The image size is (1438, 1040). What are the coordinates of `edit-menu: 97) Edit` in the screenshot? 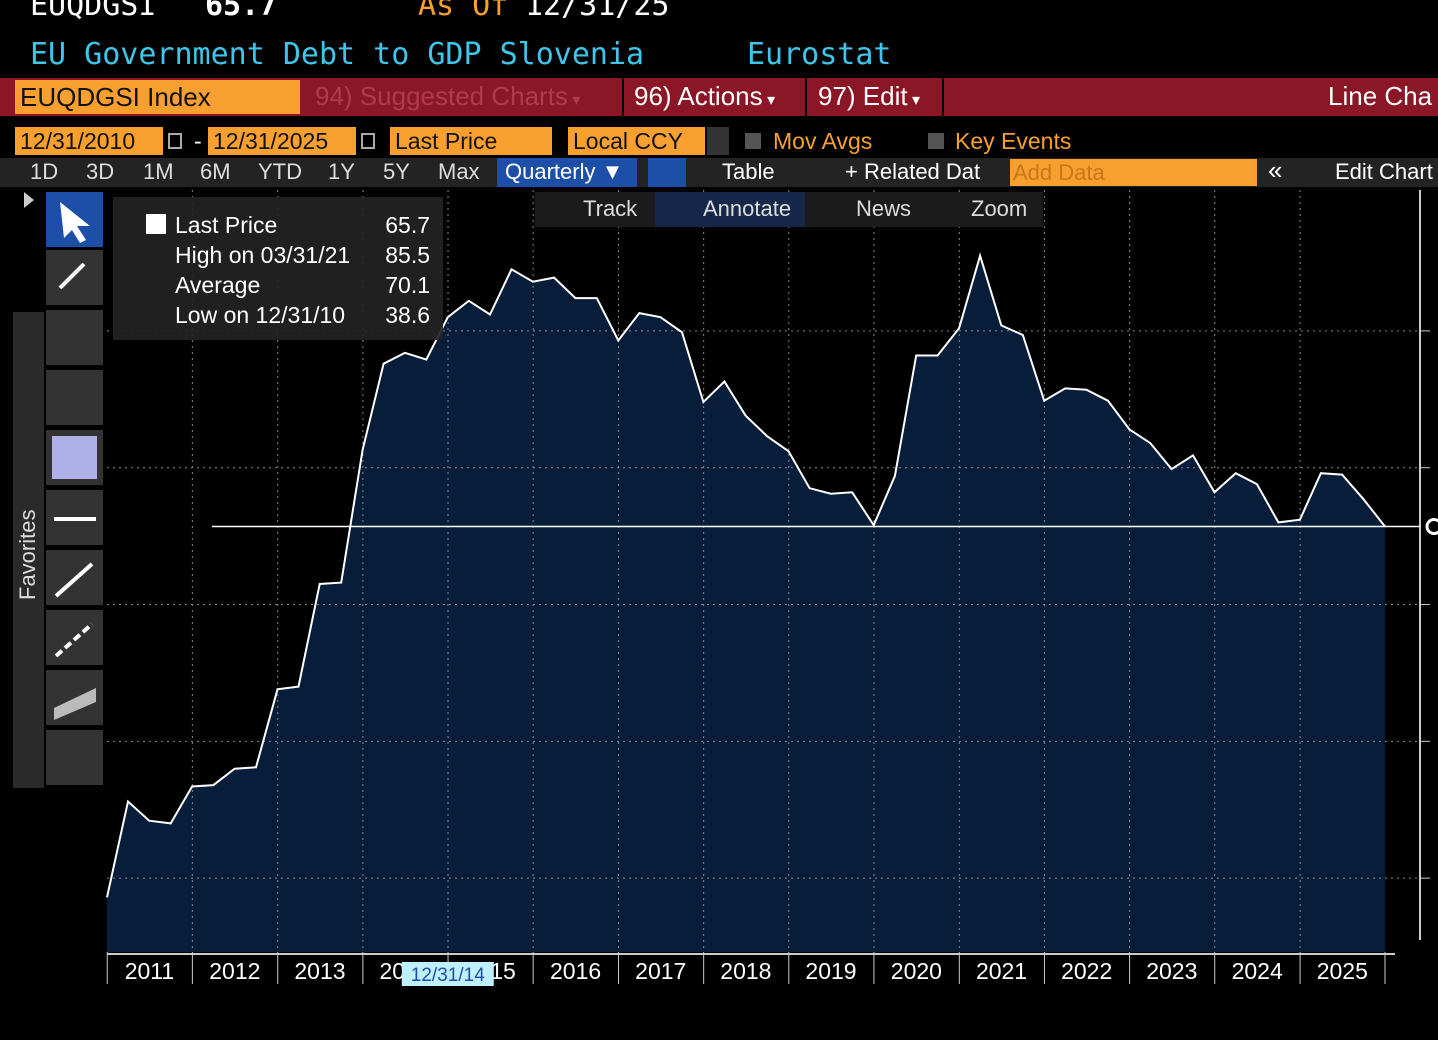 It's located at (869, 98).